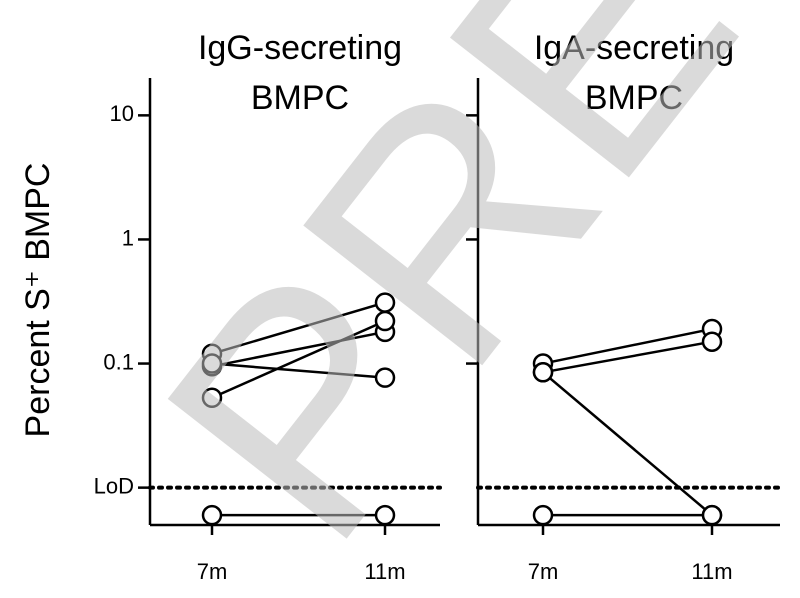 The height and width of the screenshot is (598, 800). What do you see at coordinates (122, 113) in the screenshot?
I see `y-tick-label: 10` at bounding box center [122, 113].